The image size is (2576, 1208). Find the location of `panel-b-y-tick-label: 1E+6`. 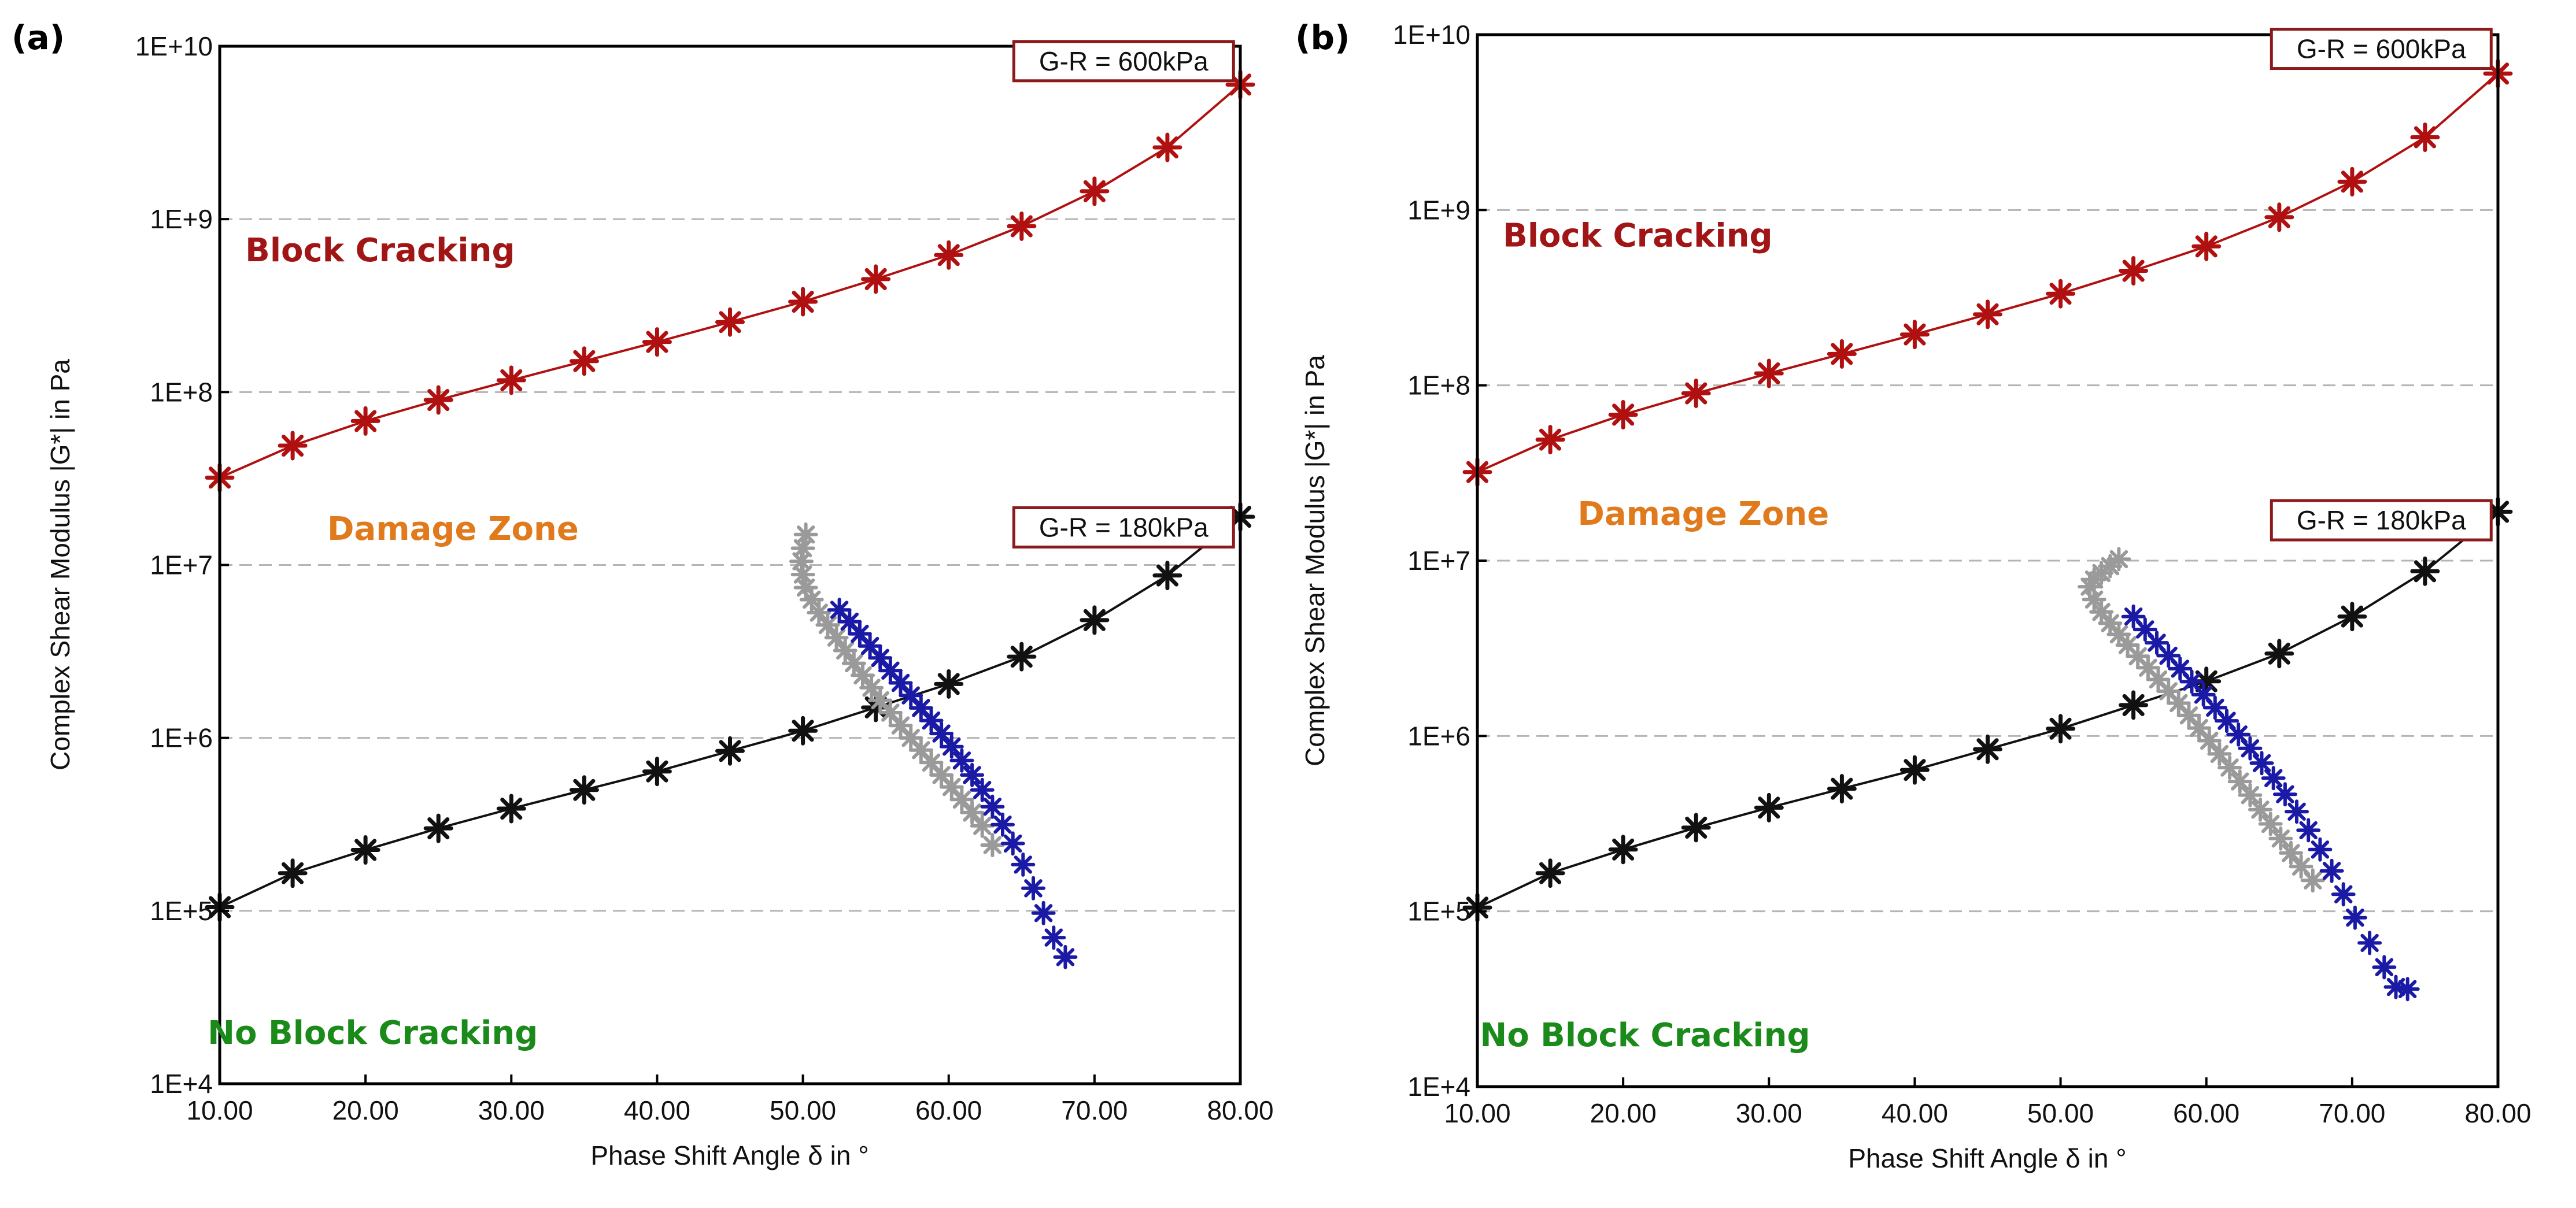

panel-b-y-tick-label: 1E+6 is located at coordinates (1438, 736).